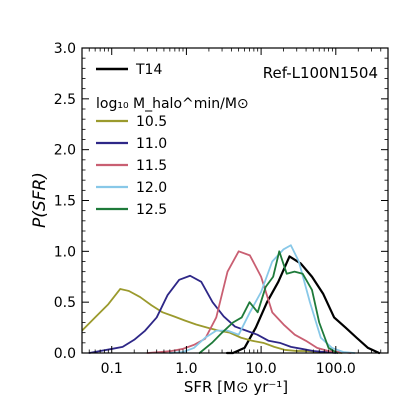  I want to click on y-tick-label: 0.5, so click(65, 303).